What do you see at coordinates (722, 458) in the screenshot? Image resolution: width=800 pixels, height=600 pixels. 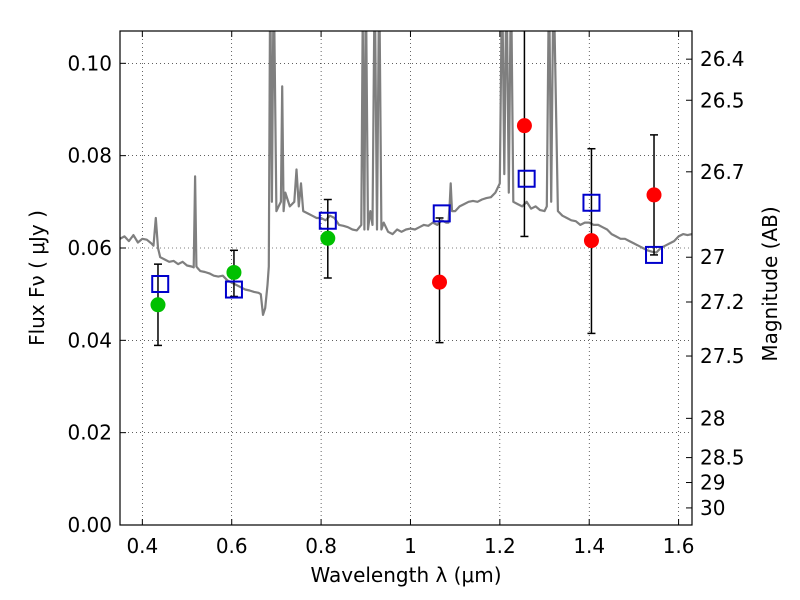 I see `y2-tick-label: 28.5` at bounding box center [722, 458].